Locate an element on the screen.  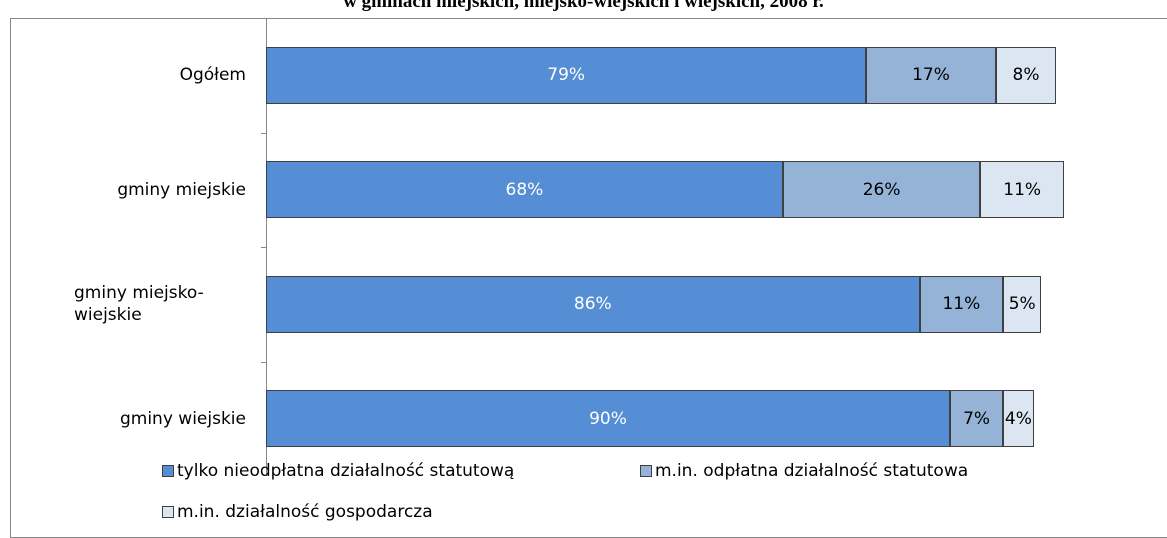
data-label: 17% is located at coordinates (931, 75).